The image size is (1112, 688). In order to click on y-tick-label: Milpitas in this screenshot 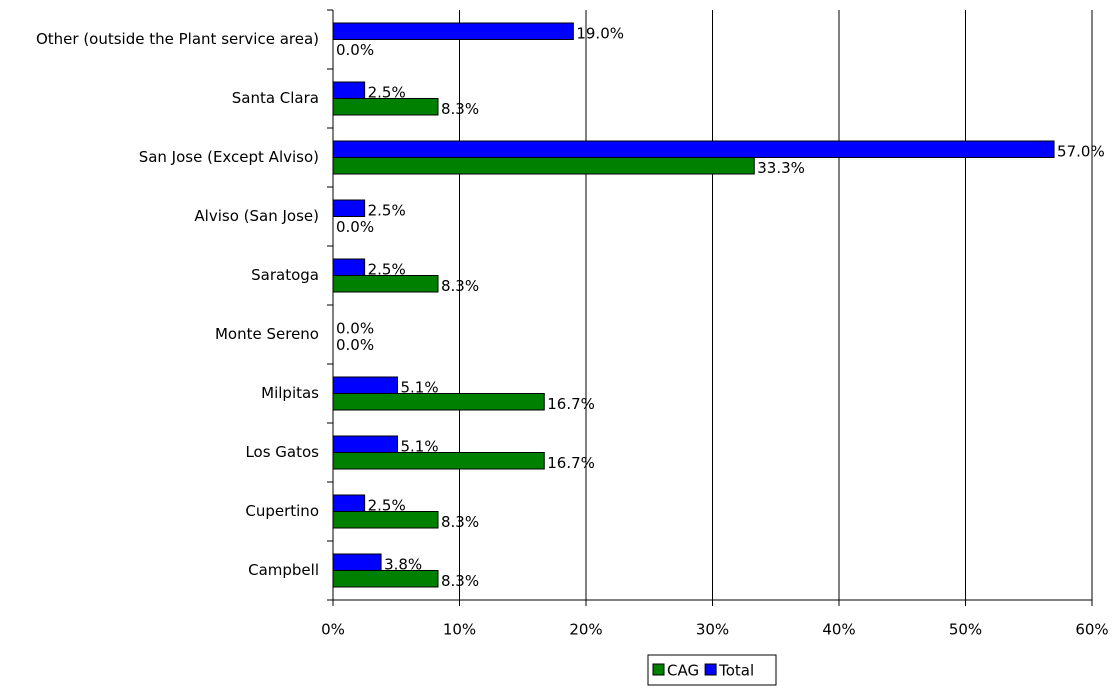, I will do `click(290, 393)`.